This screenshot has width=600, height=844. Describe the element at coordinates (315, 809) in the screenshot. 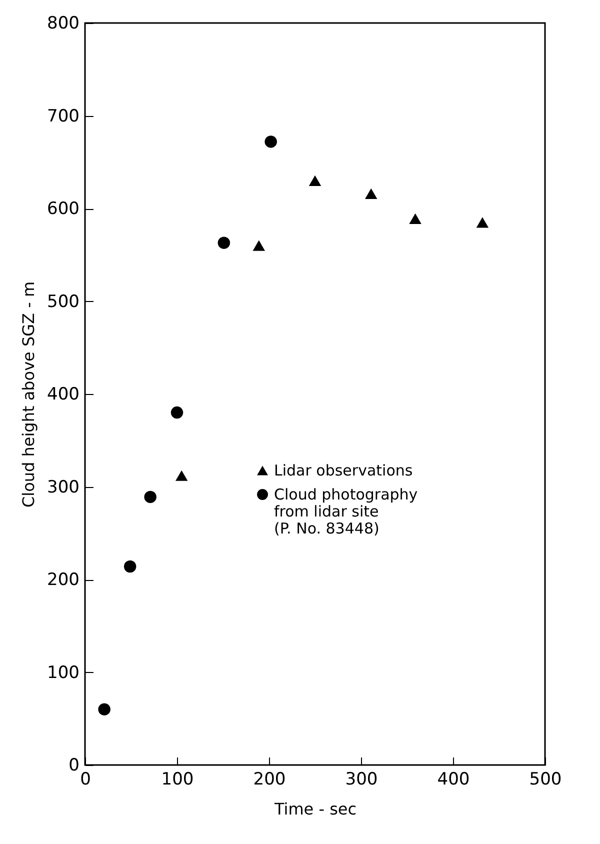

I see `x-axis-title: Time - sec` at that location.